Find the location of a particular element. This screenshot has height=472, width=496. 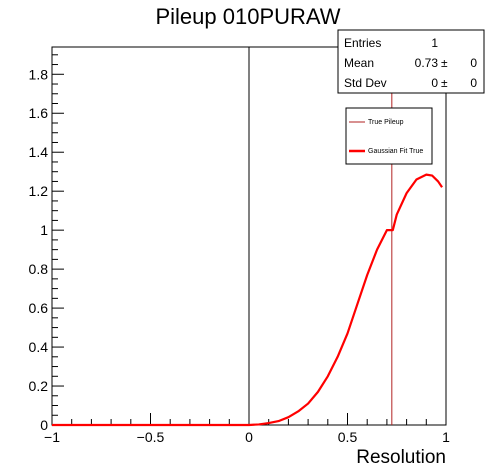

legend-label-gaussian-fit: Gaussian Fit True is located at coordinates (395, 151).